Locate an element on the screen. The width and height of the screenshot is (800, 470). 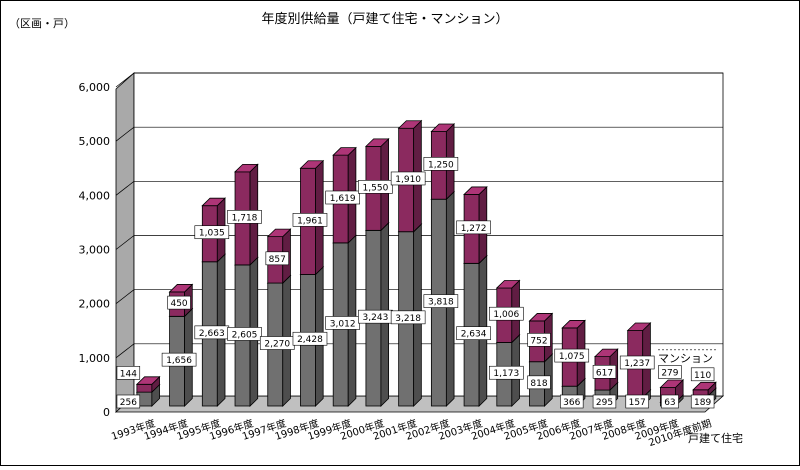
data-label: 144 is located at coordinates (128, 374).